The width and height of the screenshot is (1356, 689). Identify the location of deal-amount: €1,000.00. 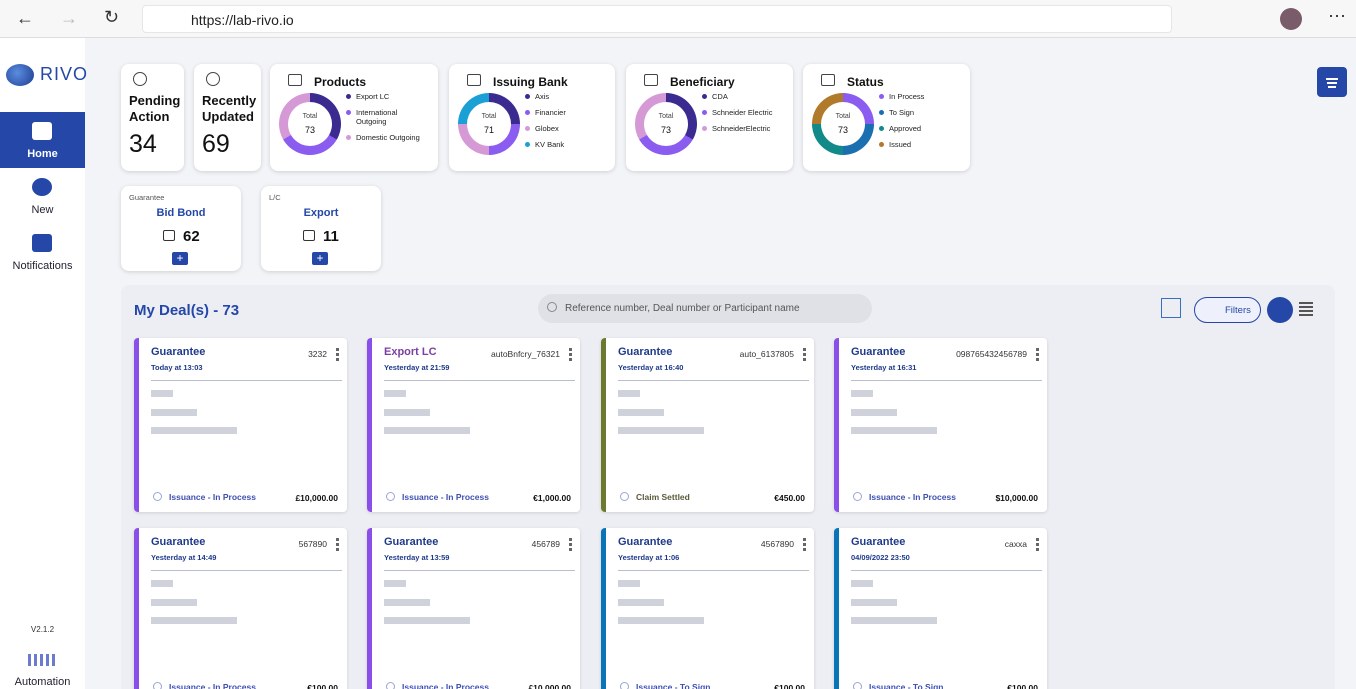
(552, 498).